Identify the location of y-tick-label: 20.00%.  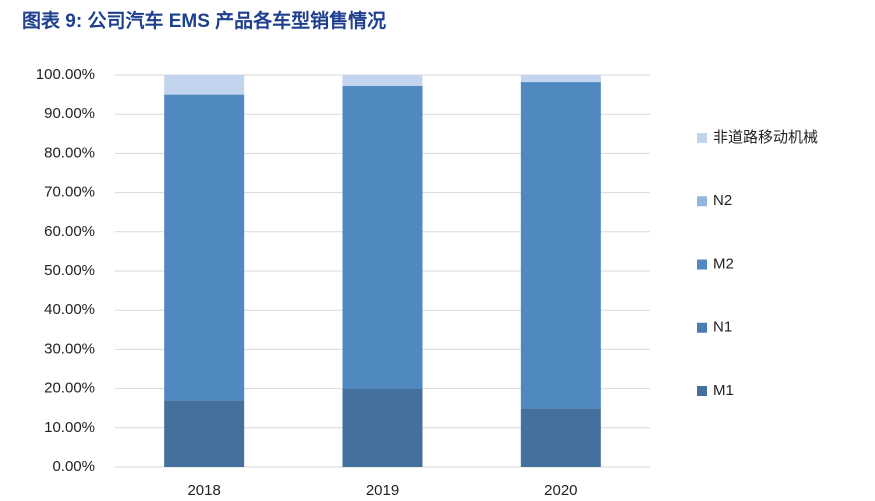
(69, 388).